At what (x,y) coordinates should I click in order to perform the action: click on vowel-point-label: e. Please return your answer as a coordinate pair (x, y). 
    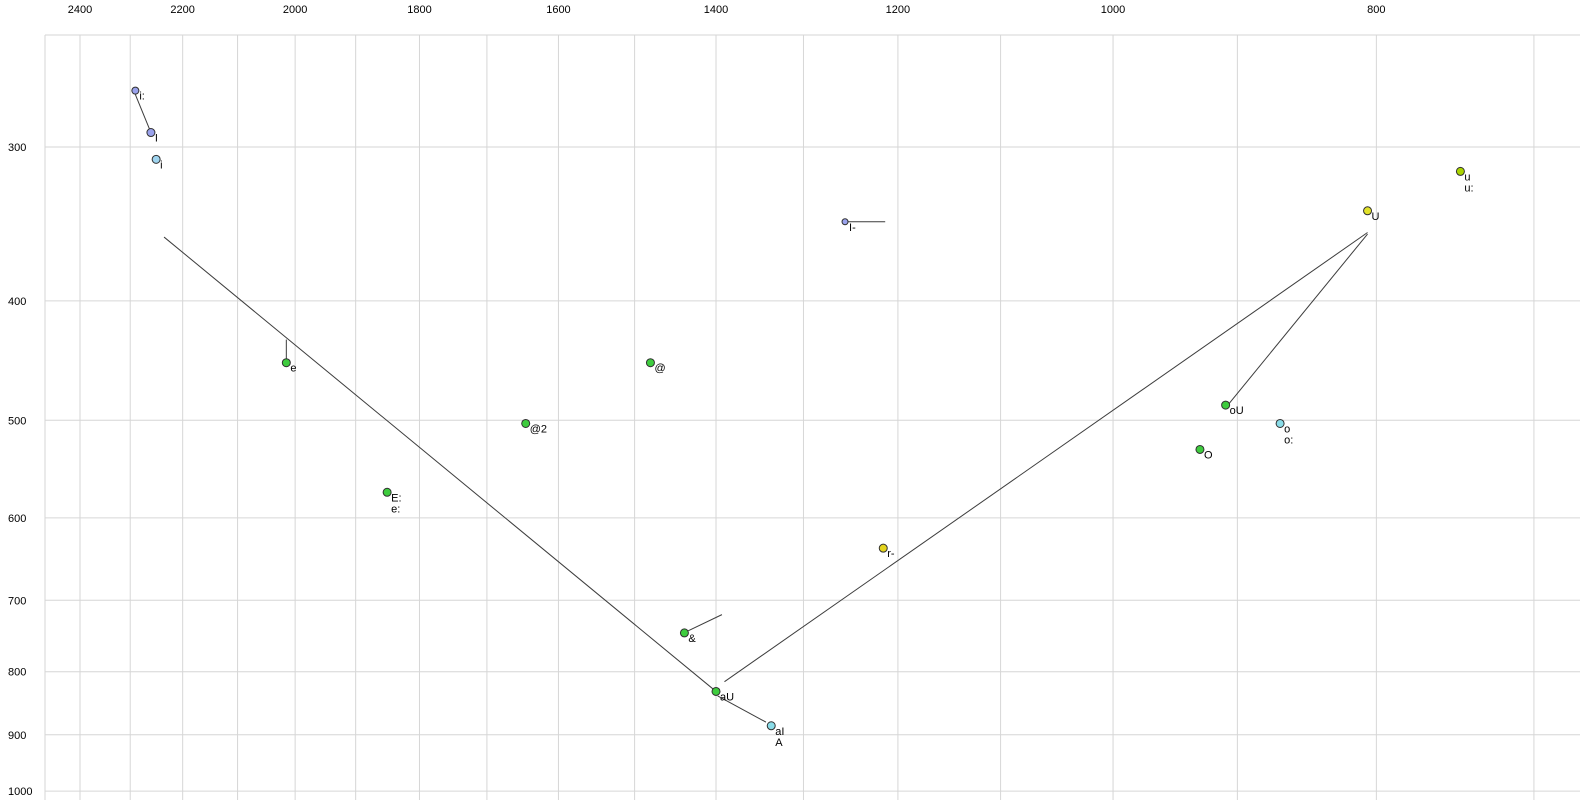
    Looking at the image, I should click on (293, 369).